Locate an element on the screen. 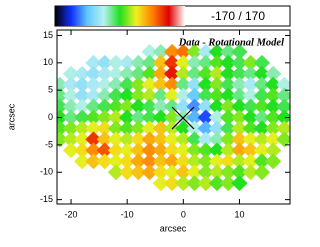 This screenshot has height=247, width=320. y-axis-label: arcsec is located at coordinates (11, 116).